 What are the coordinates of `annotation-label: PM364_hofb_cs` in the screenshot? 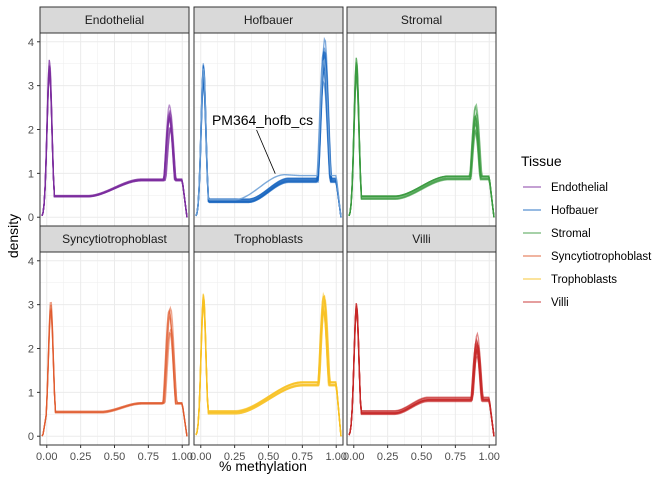 It's located at (262, 120).